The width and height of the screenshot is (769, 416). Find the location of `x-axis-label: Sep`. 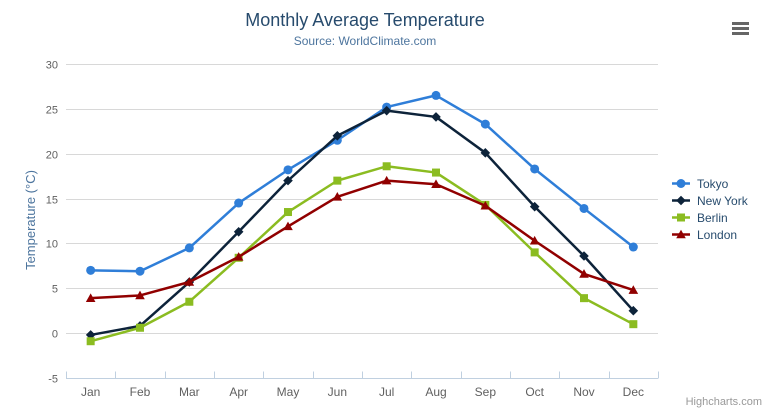

x-axis-label: Sep is located at coordinates (486, 392).